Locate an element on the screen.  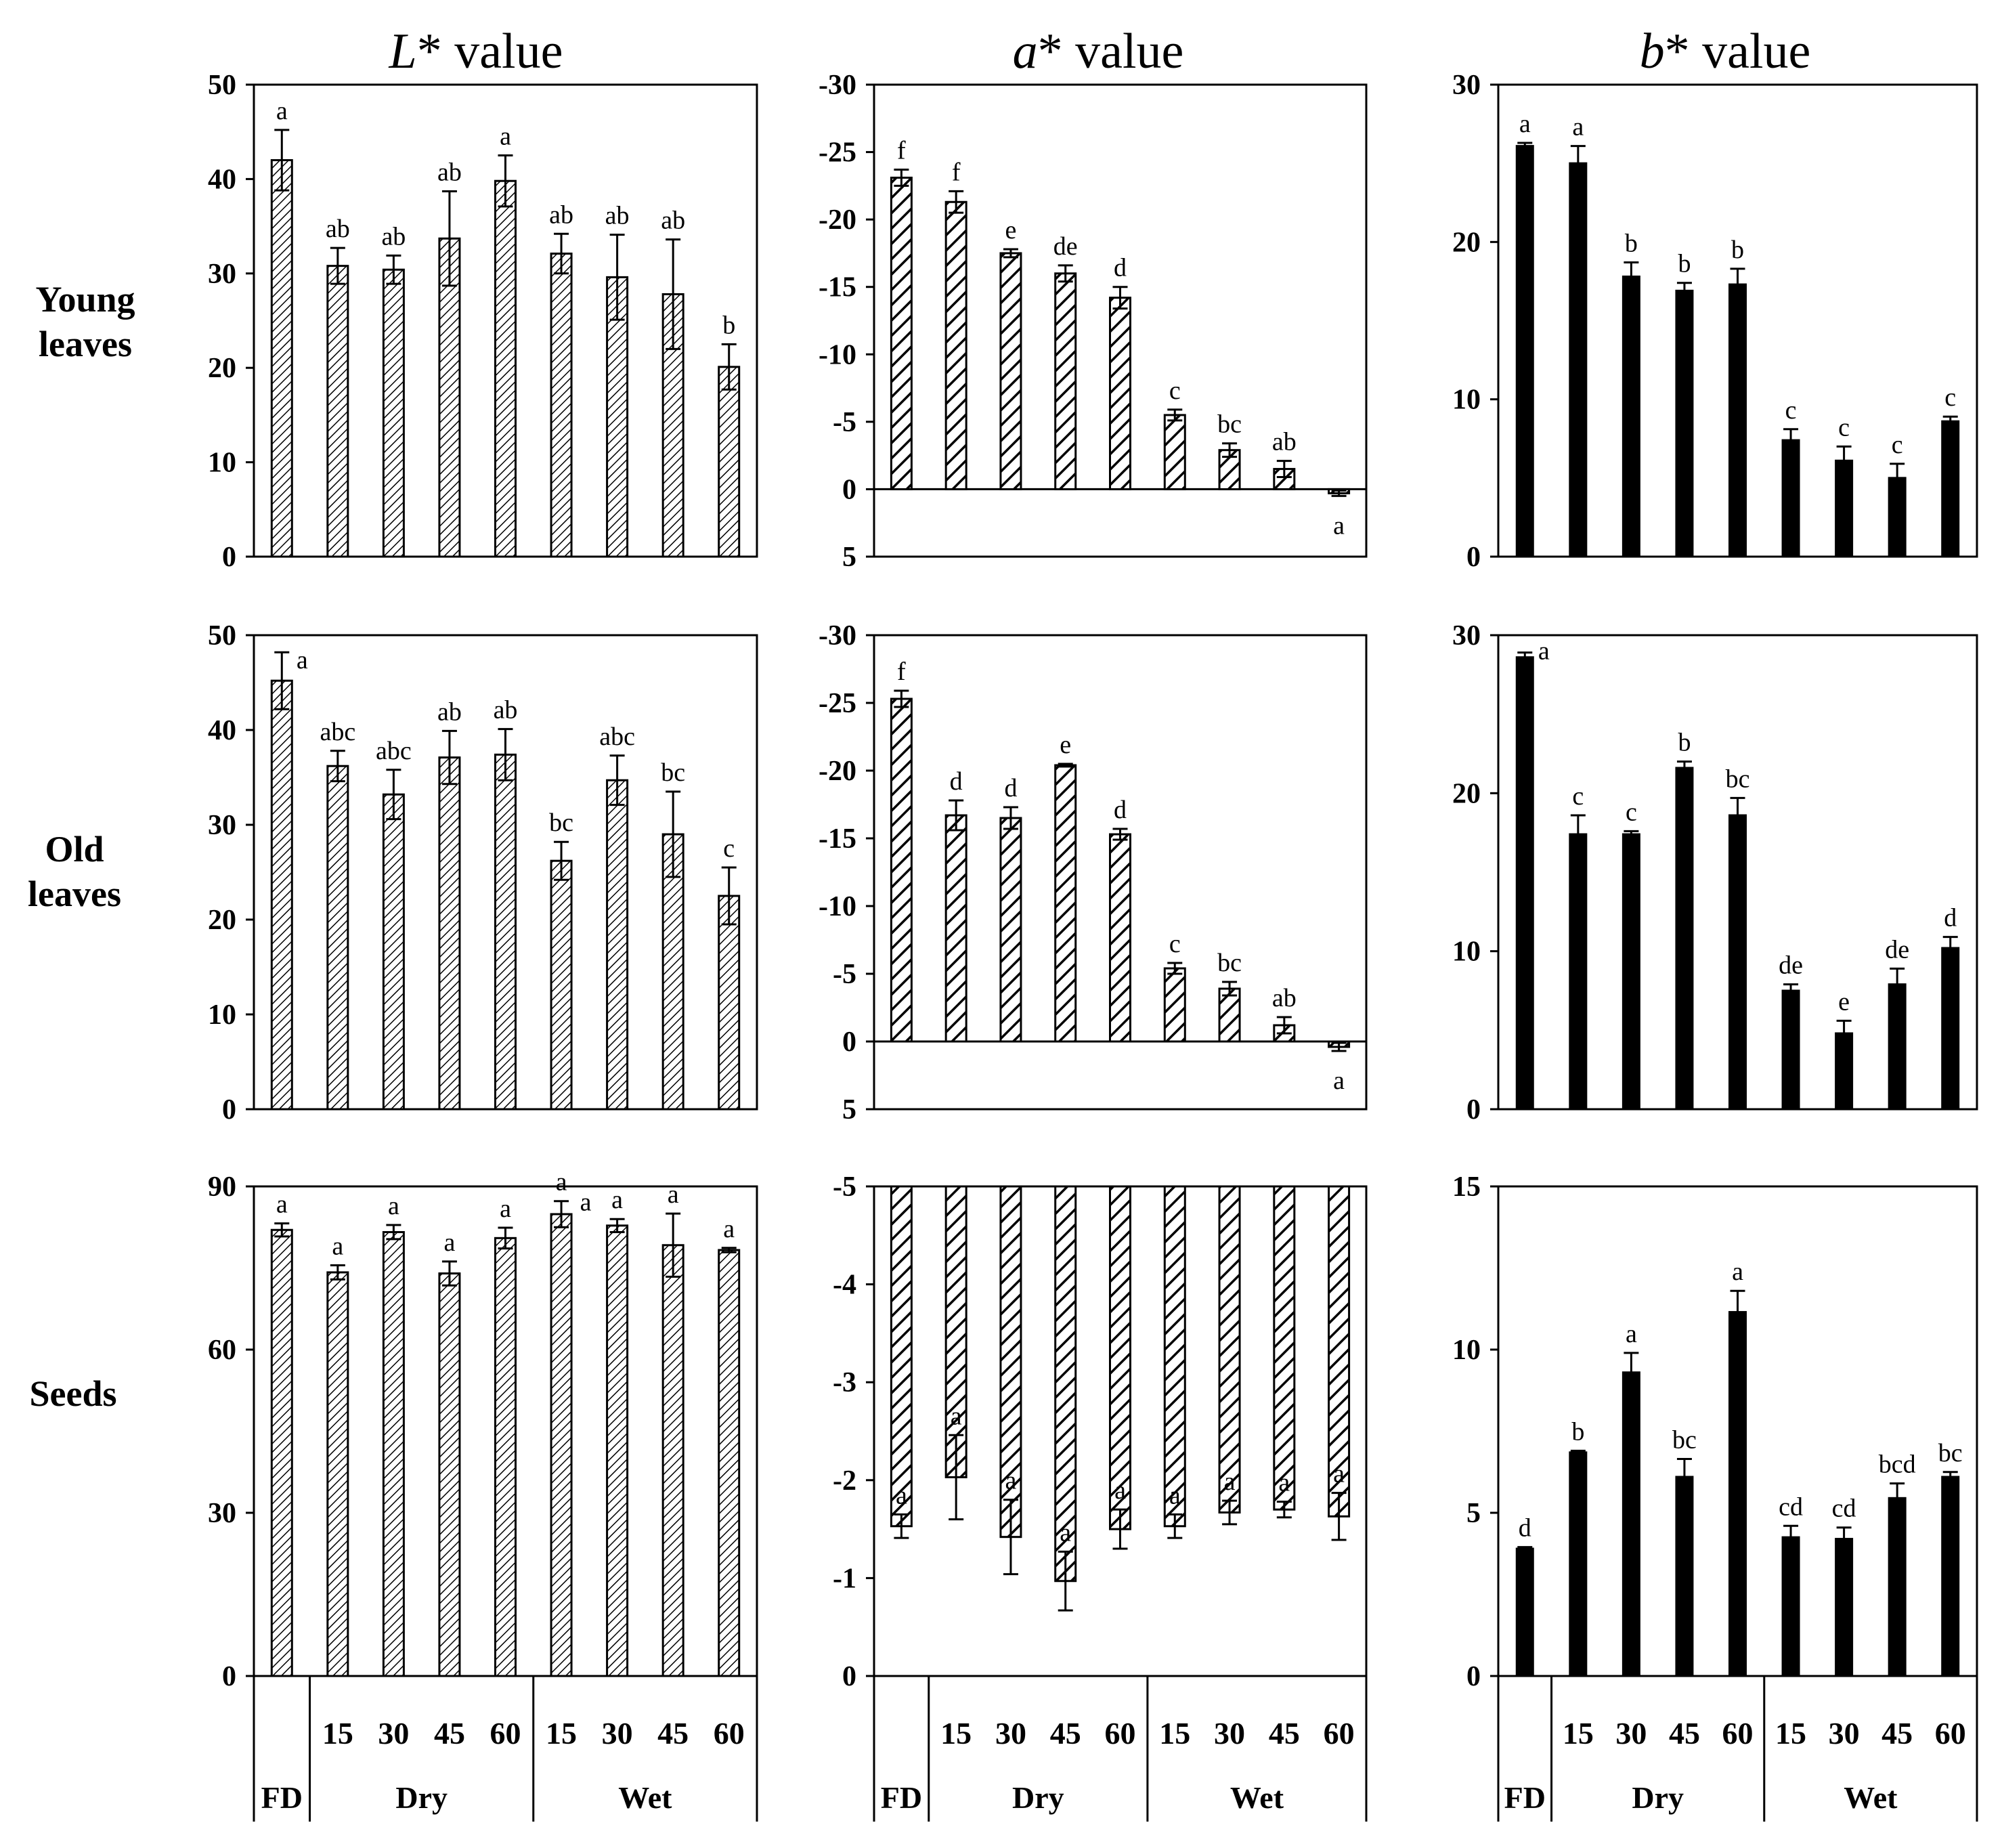
y-tick-label: -25 is located at coordinates (837, 153).